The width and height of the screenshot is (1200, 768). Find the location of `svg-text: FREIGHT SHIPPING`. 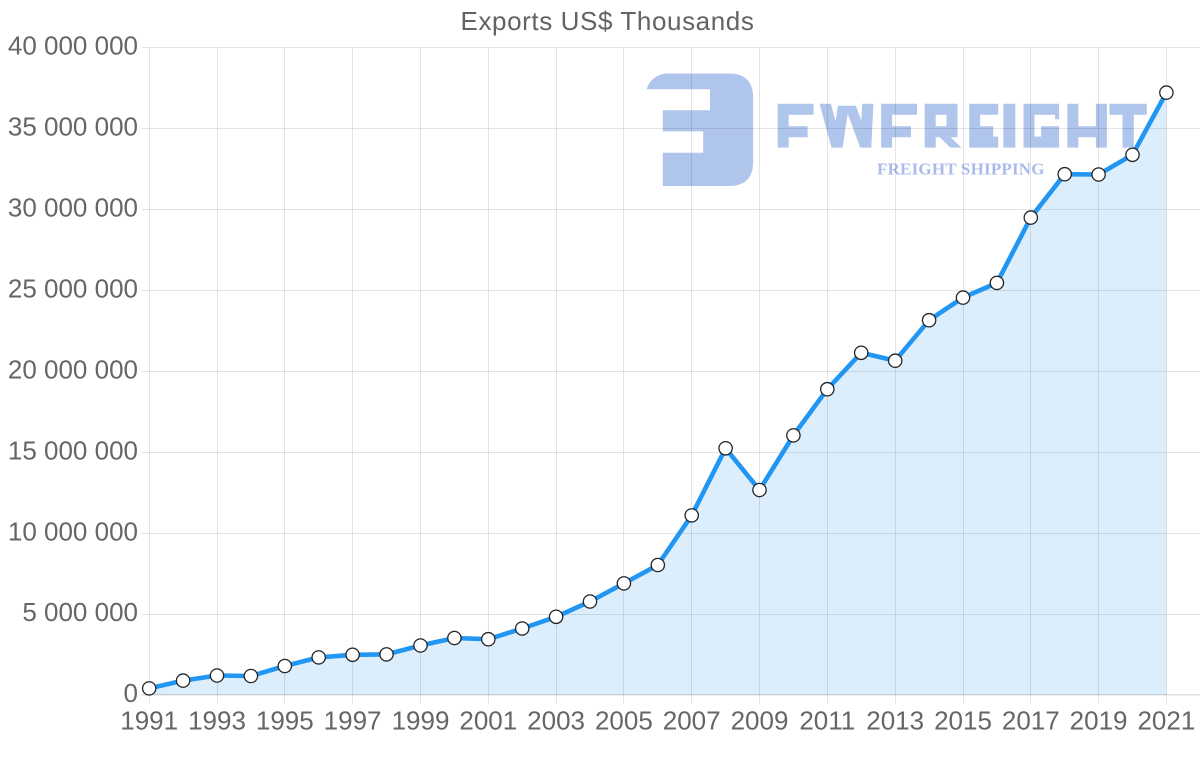

svg-text: FREIGHT SHIPPING is located at coordinates (961, 169).